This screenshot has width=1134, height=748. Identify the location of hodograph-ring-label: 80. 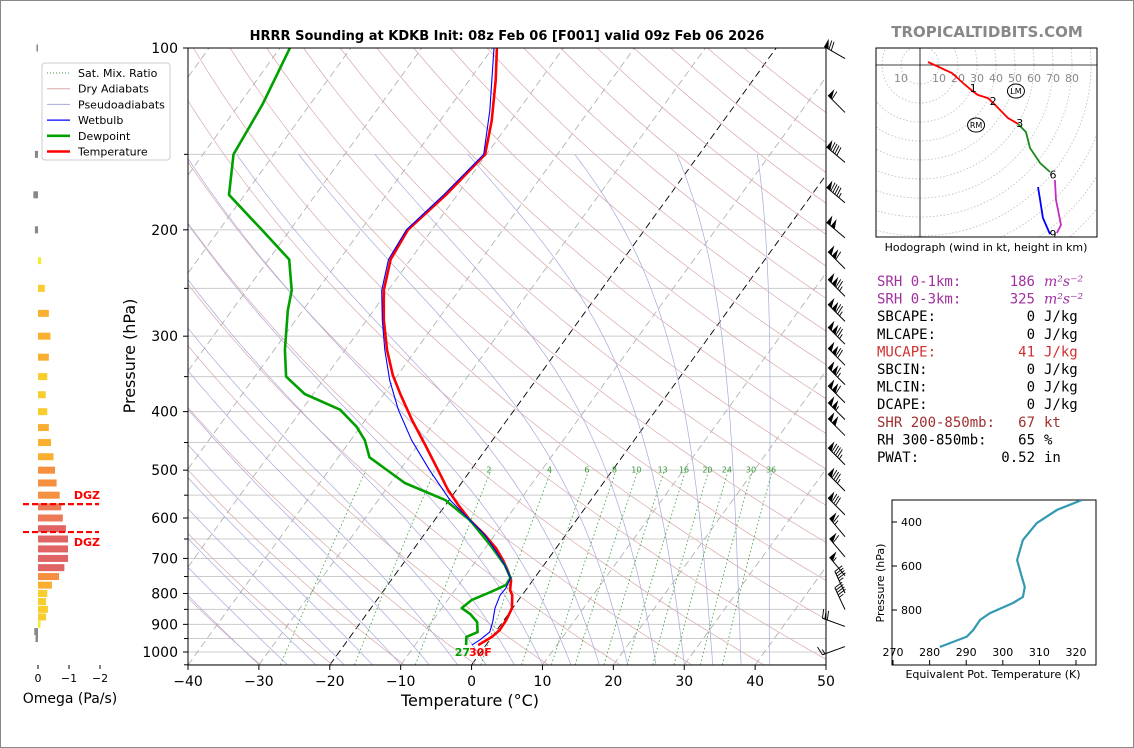
(1072, 78).